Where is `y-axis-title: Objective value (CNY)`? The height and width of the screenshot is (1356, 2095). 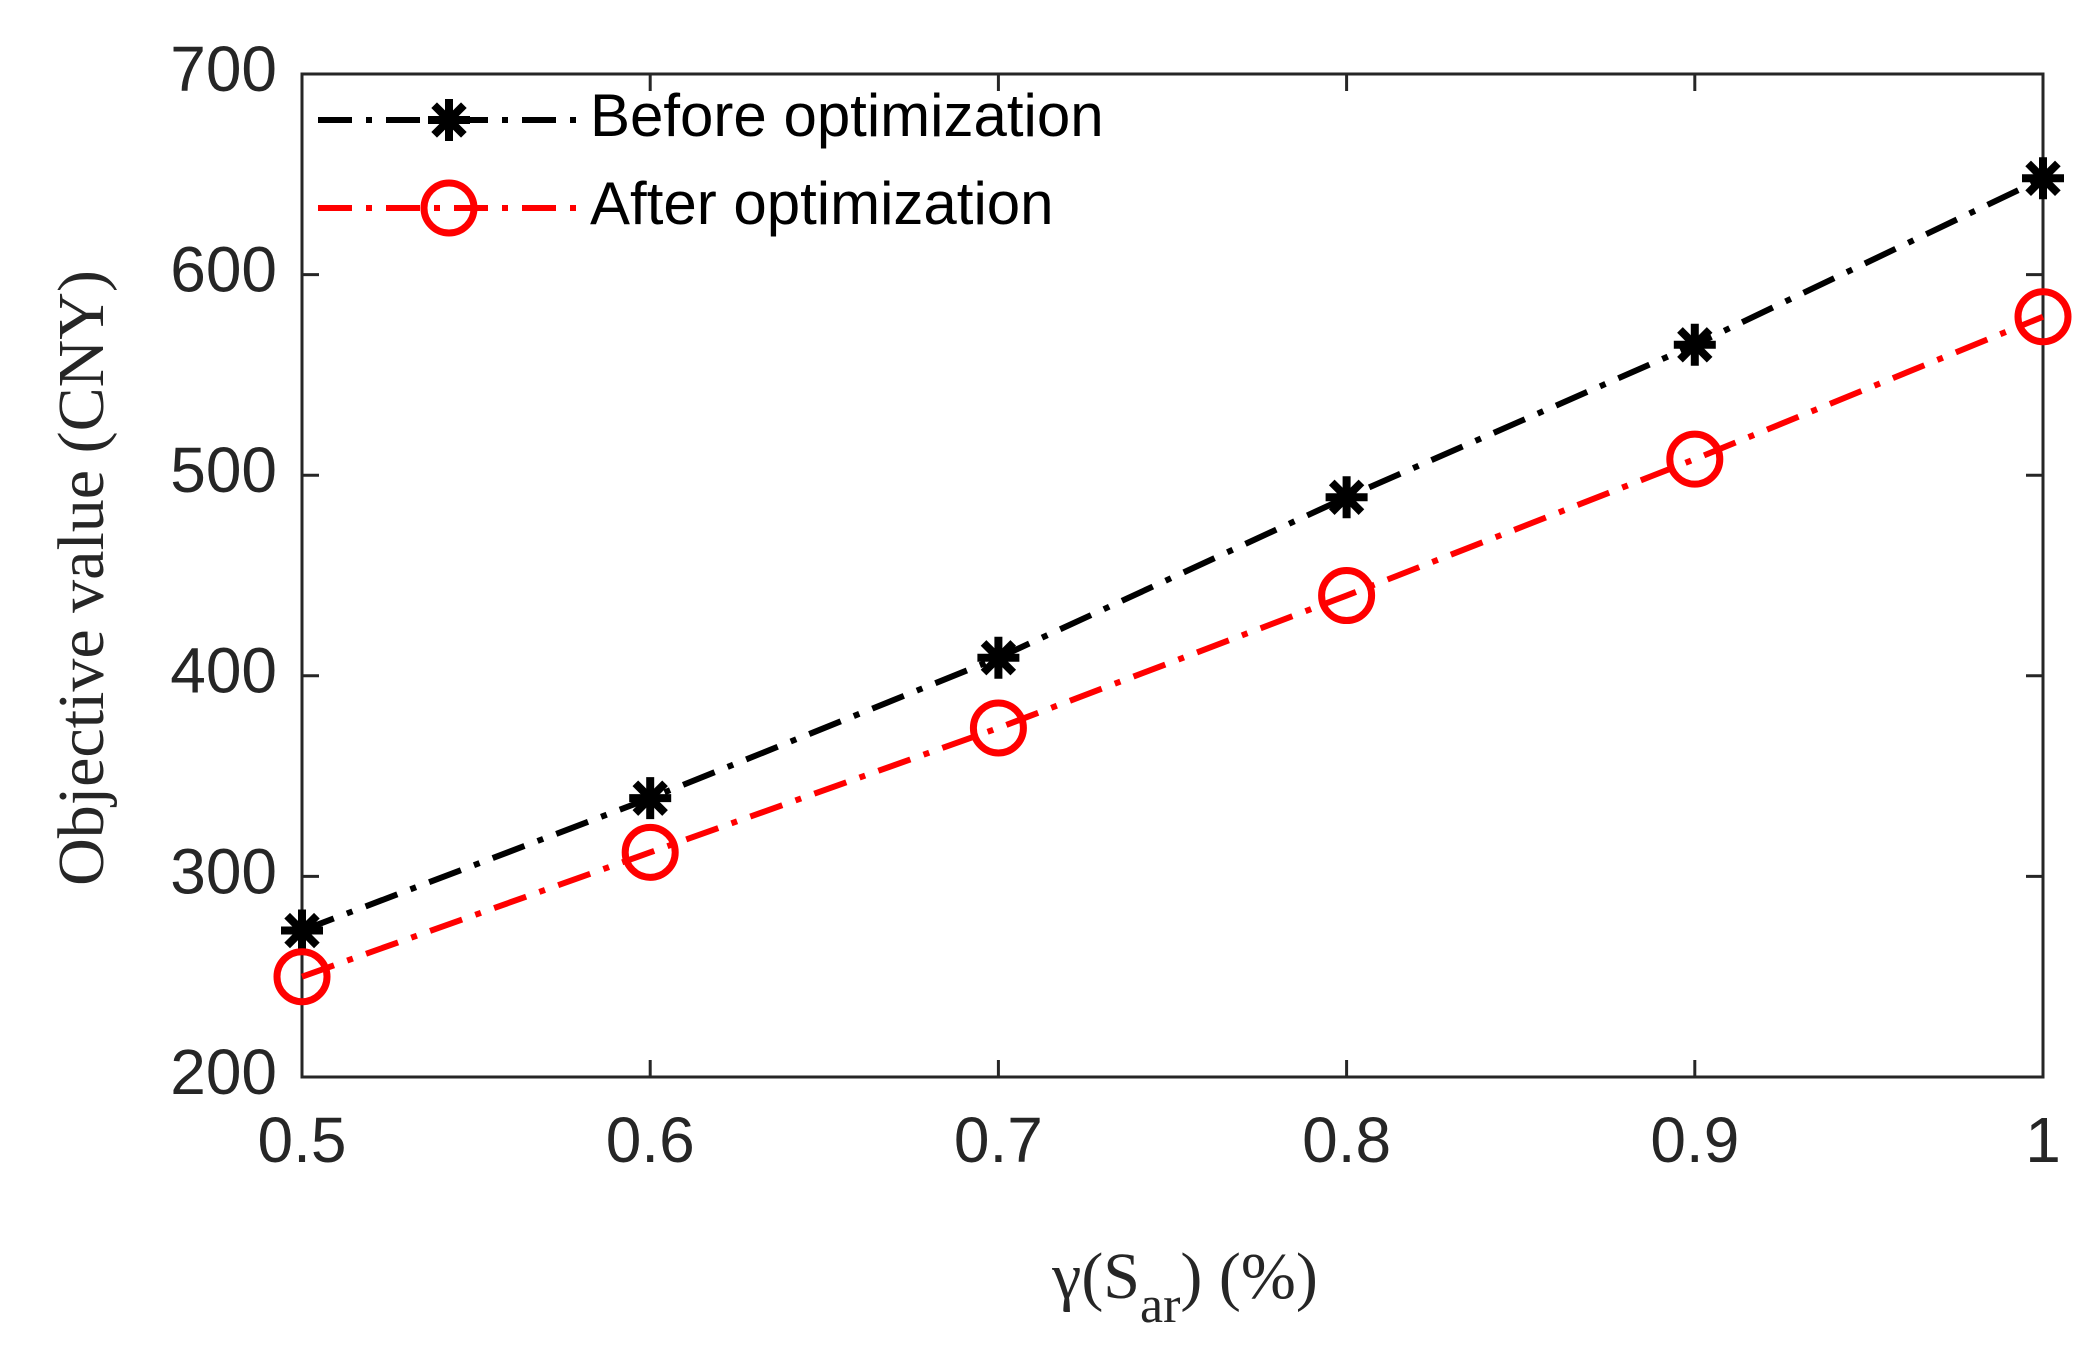
y-axis-title: Objective value (CNY) is located at coordinates (81, 578).